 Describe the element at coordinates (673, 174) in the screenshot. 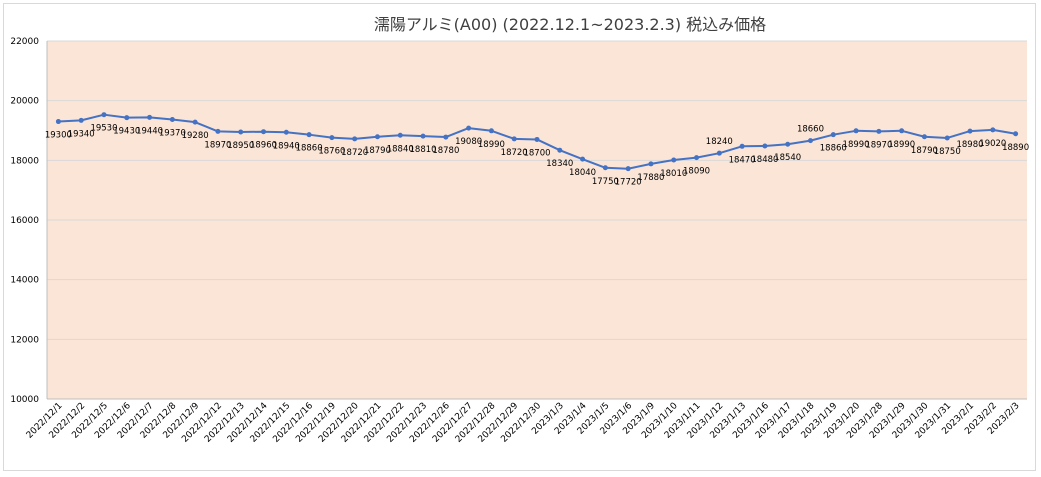

I see `data-label: 18010` at that location.